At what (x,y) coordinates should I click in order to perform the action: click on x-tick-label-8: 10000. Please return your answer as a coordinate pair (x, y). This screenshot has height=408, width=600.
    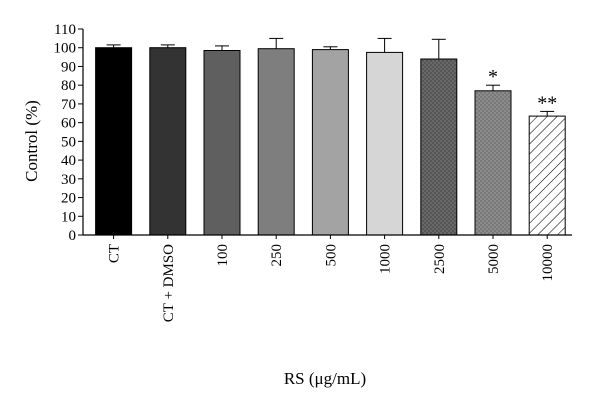
    Looking at the image, I should click on (548, 263).